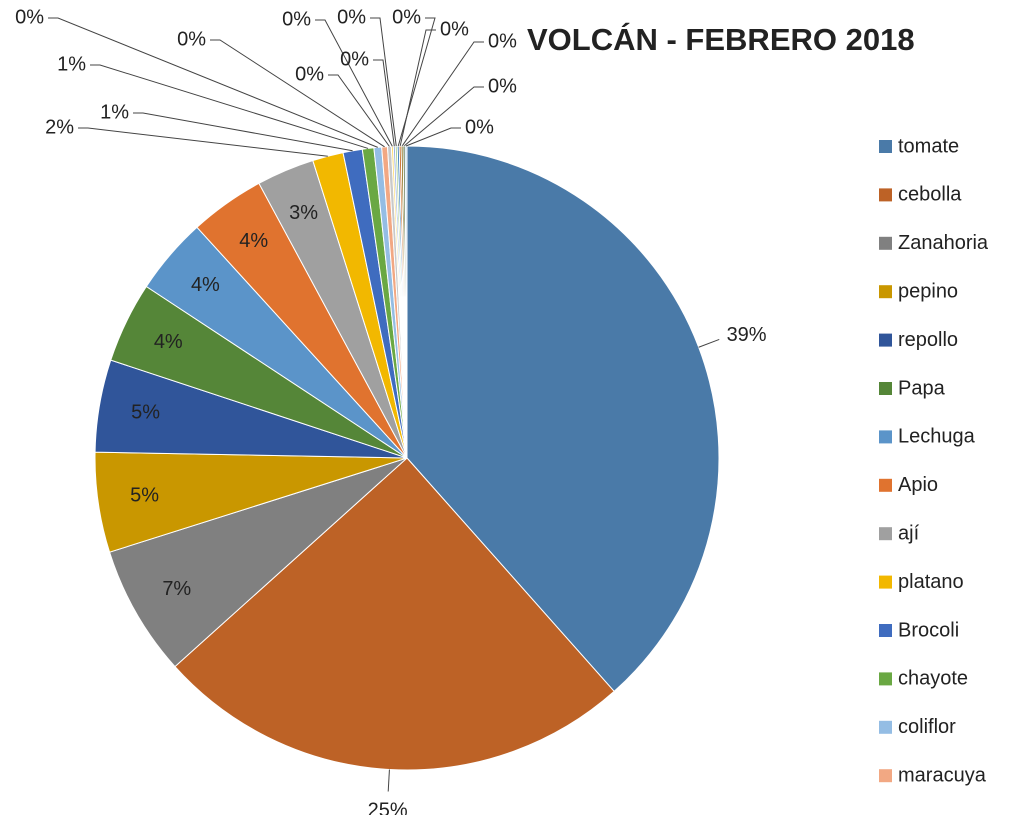 This screenshot has width=1013, height=815. I want to click on pie-slice, so click(258, 562).